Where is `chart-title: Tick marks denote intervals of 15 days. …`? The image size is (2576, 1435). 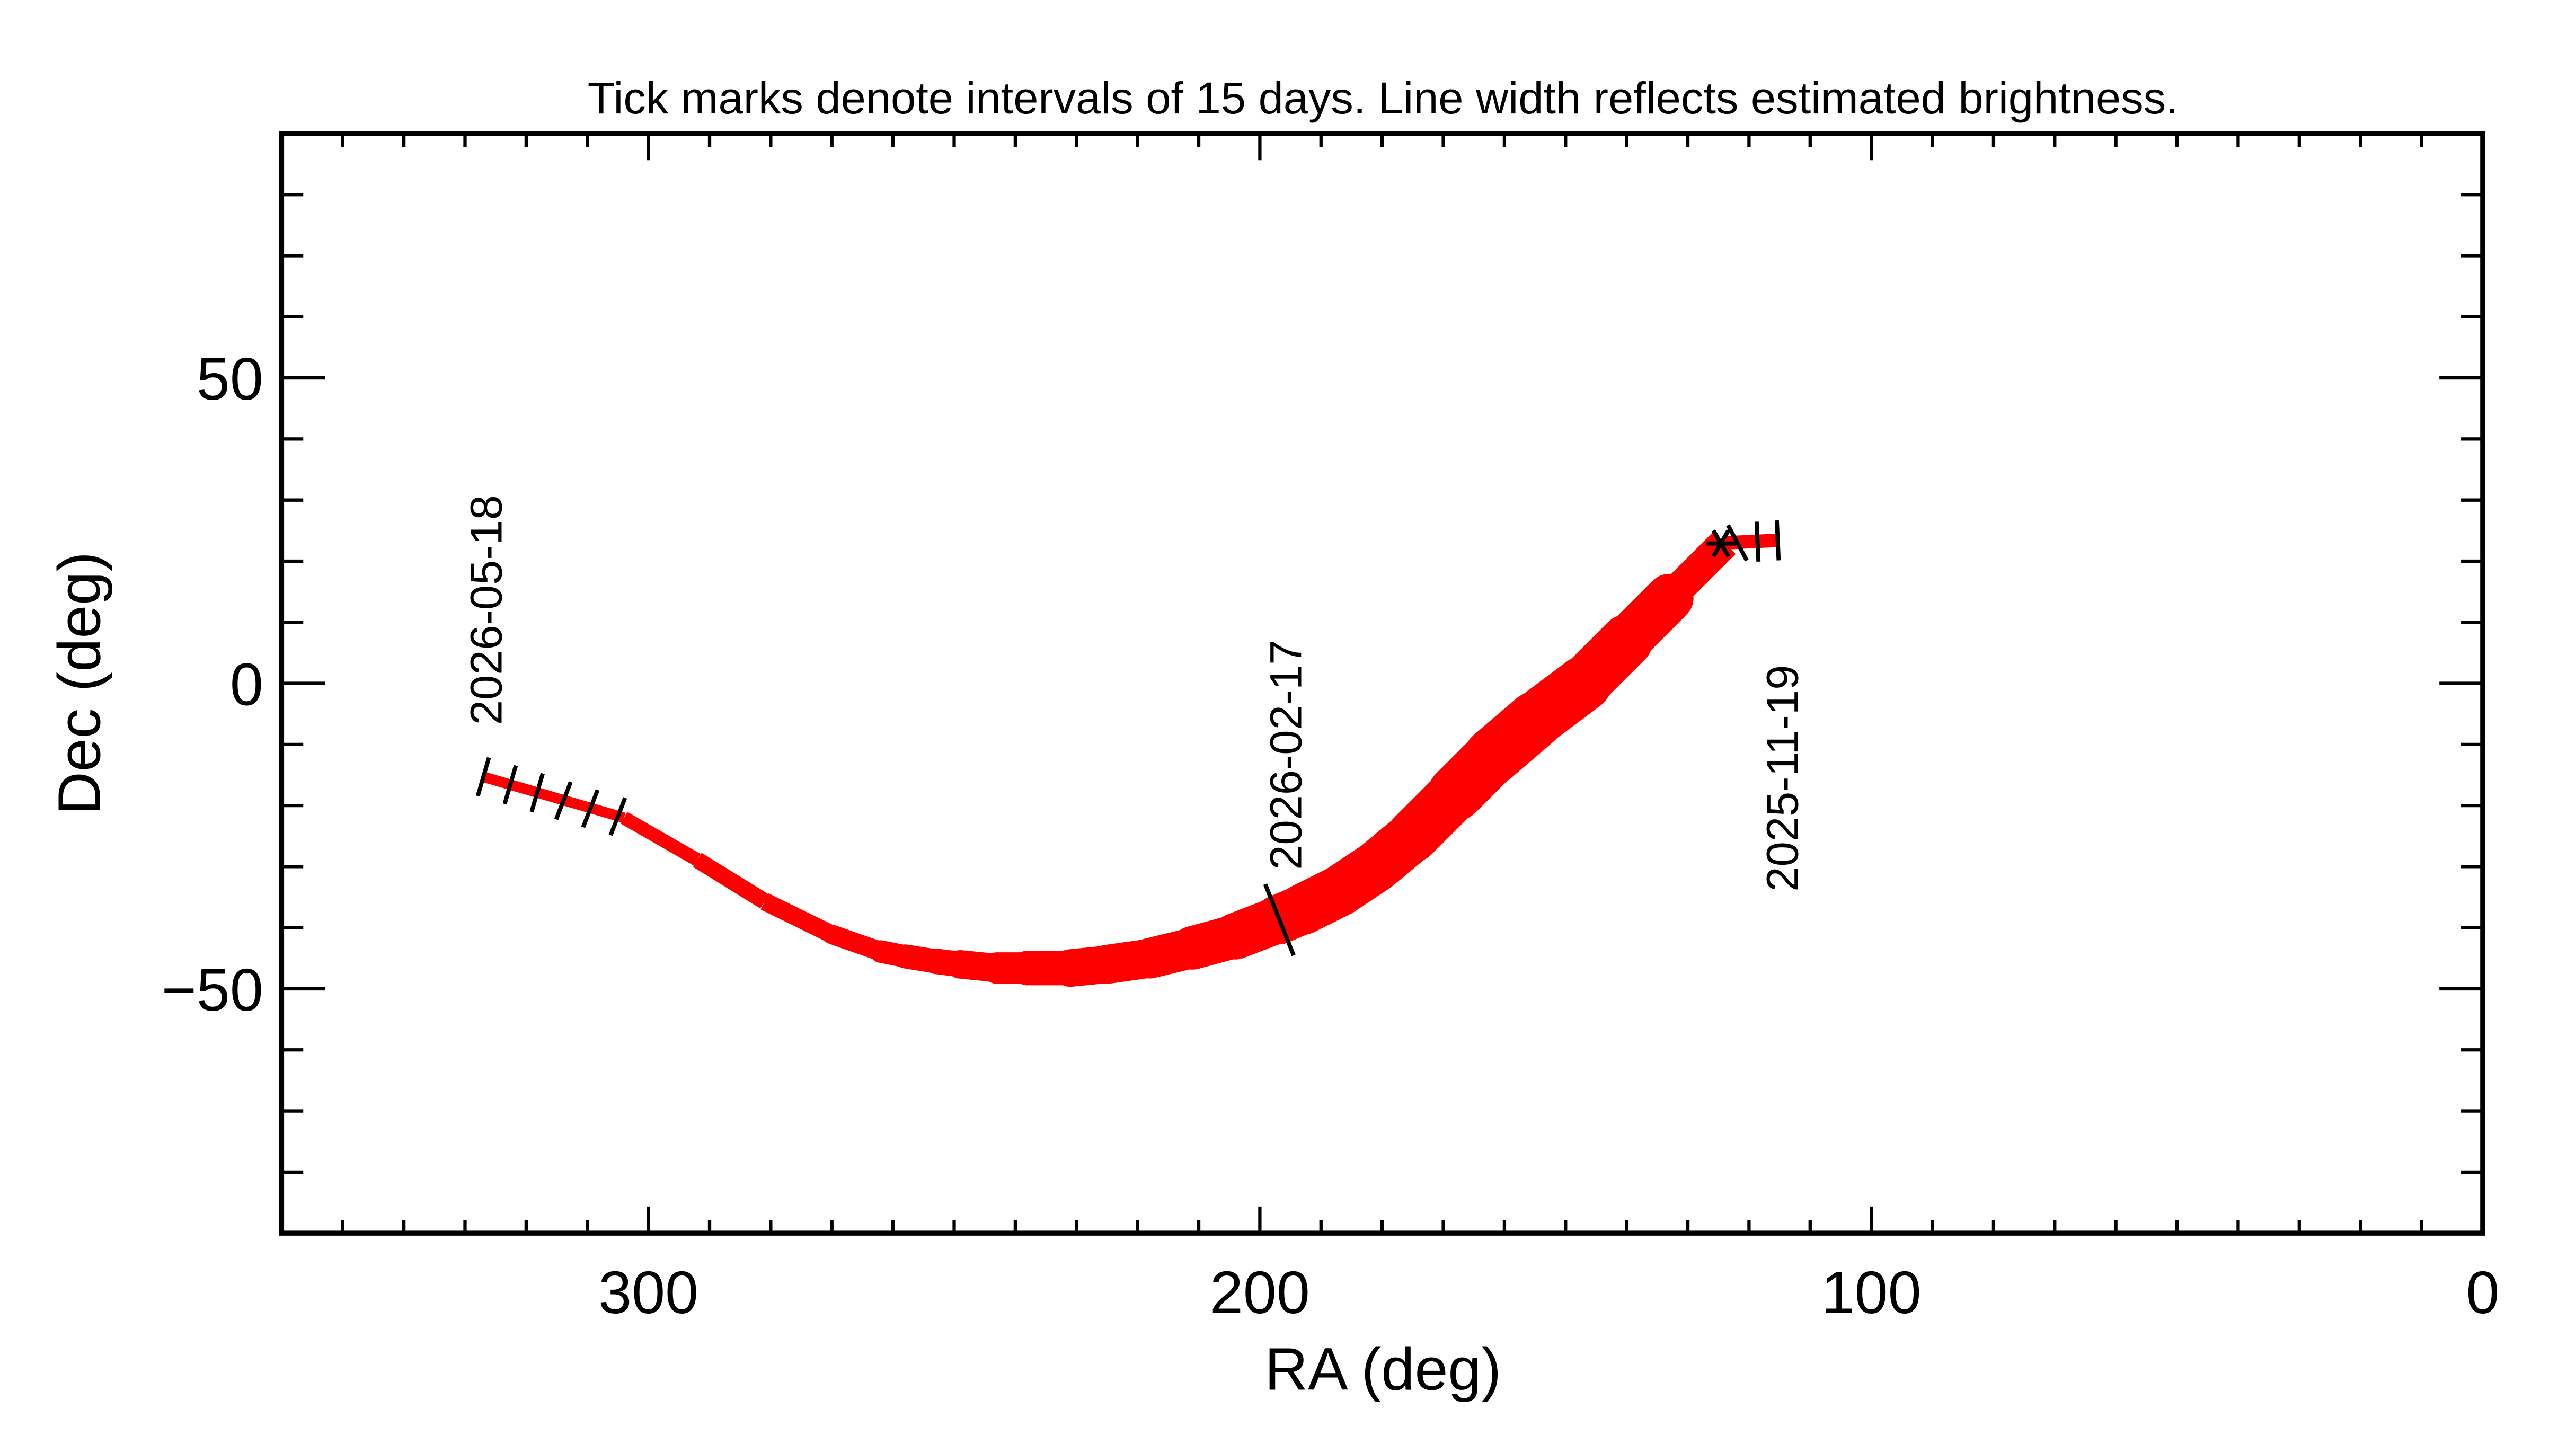
chart-title: Tick marks denote intervals of 15 days. … is located at coordinates (1383, 98).